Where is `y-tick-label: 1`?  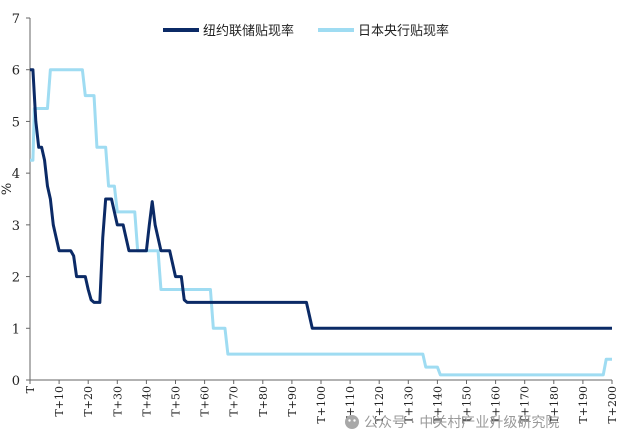 y-tick-label: 1 is located at coordinates (16, 329).